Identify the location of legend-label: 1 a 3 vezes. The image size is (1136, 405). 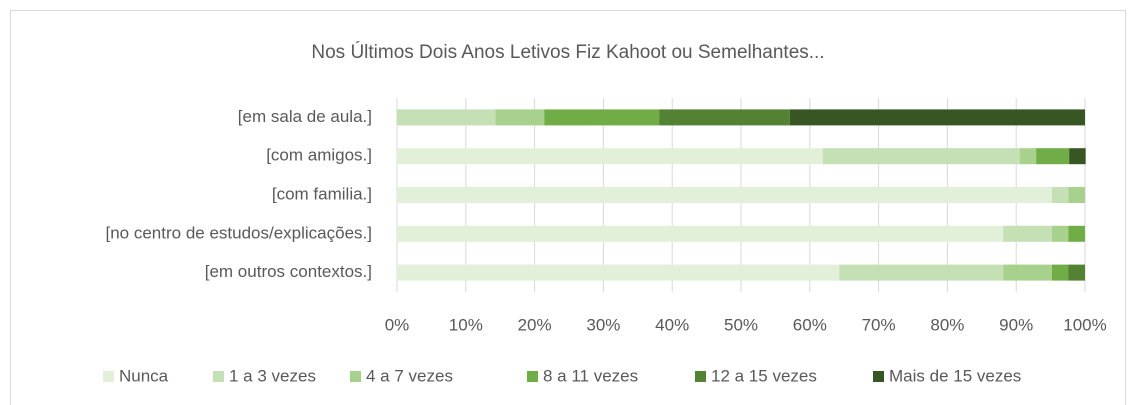
(272, 375).